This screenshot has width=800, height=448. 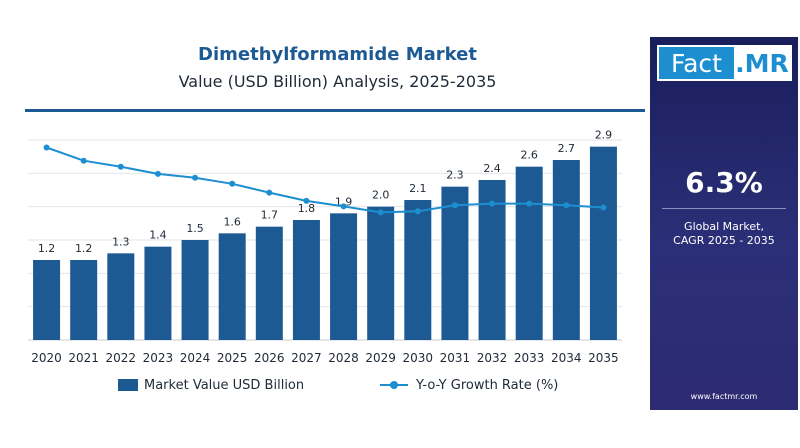 I want to click on bar-value-label: 1.7, so click(x=270, y=215).